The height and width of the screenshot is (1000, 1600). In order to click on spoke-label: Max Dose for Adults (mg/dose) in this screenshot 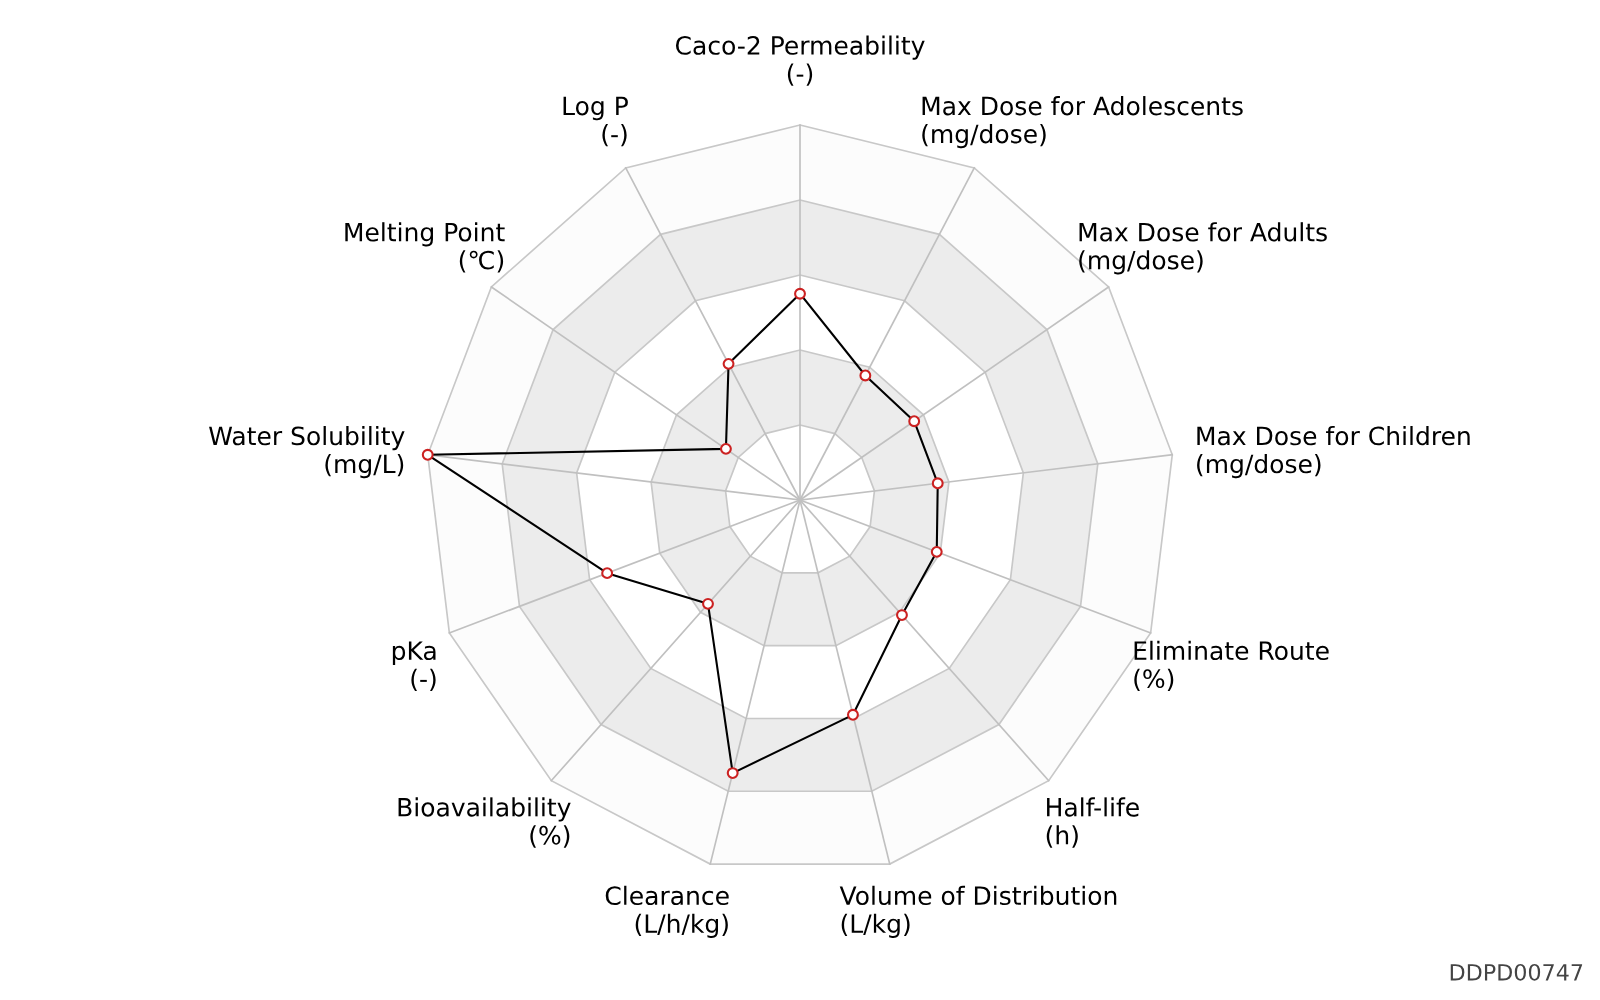, I will do `click(1203, 248)`.